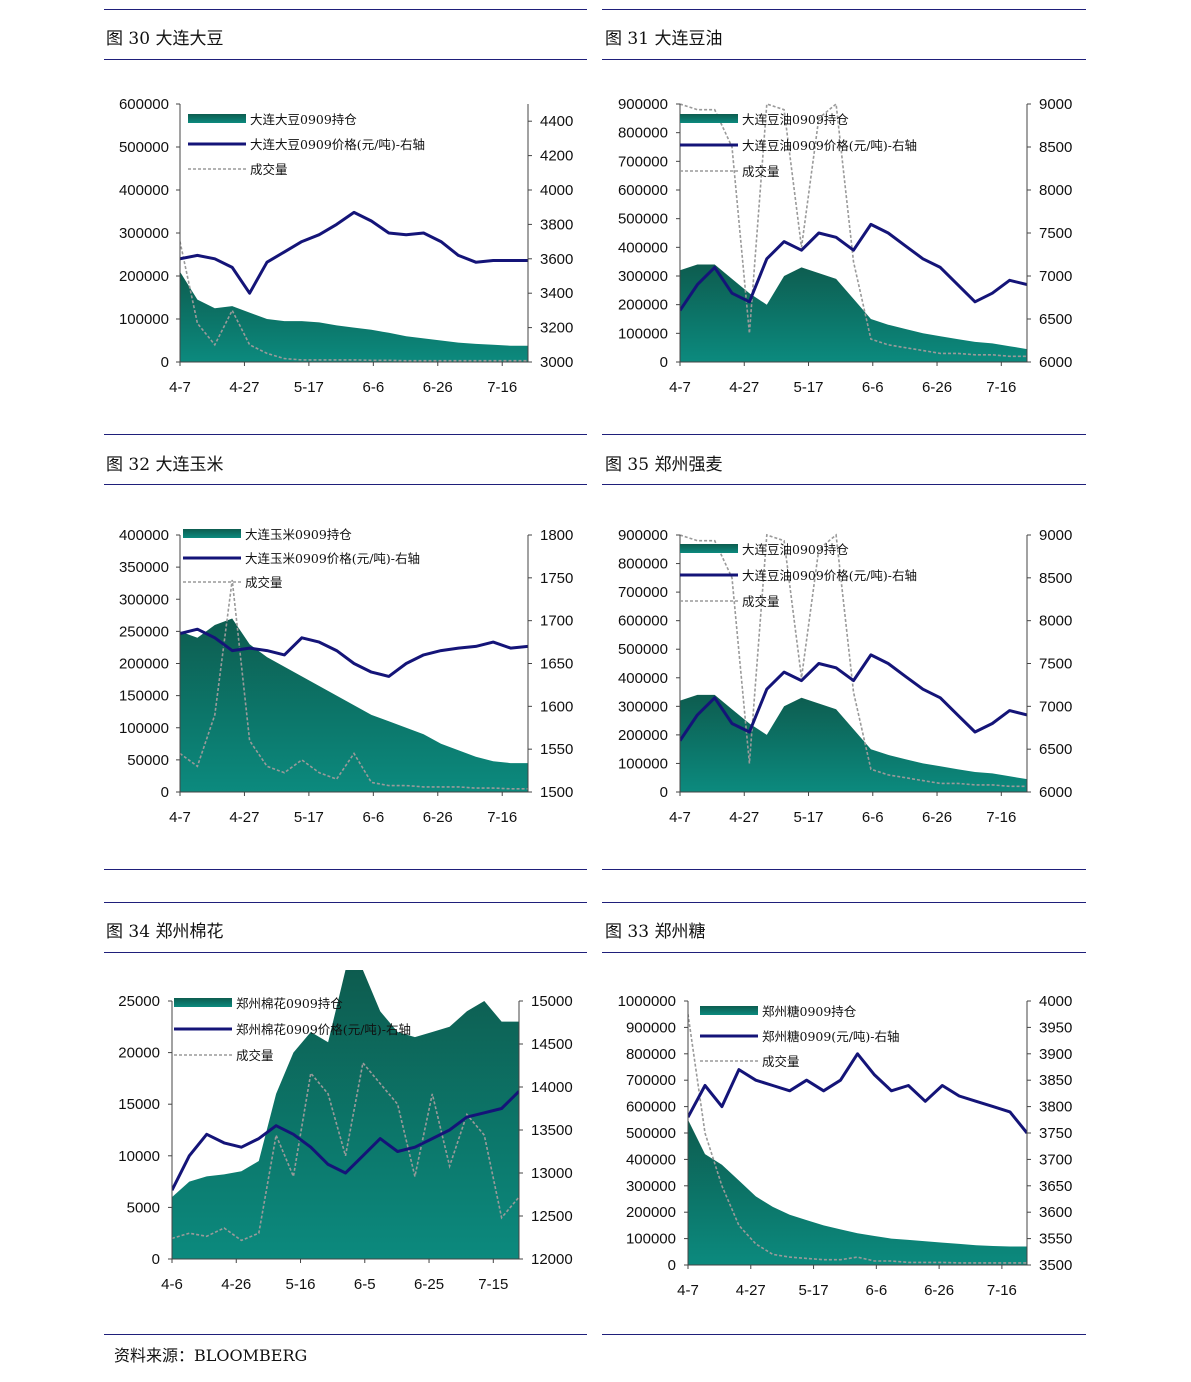 This screenshot has width=1191, height=1382. I want to click on right-tick-label: 3750, so click(1055, 1133).